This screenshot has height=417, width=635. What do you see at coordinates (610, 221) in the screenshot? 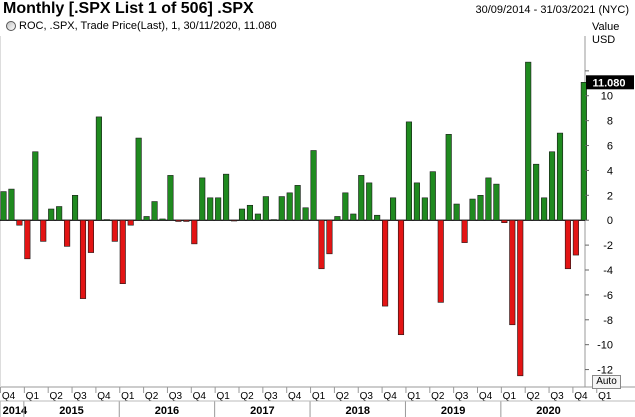
I see `y-tick-label: 0` at bounding box center [610, 221].